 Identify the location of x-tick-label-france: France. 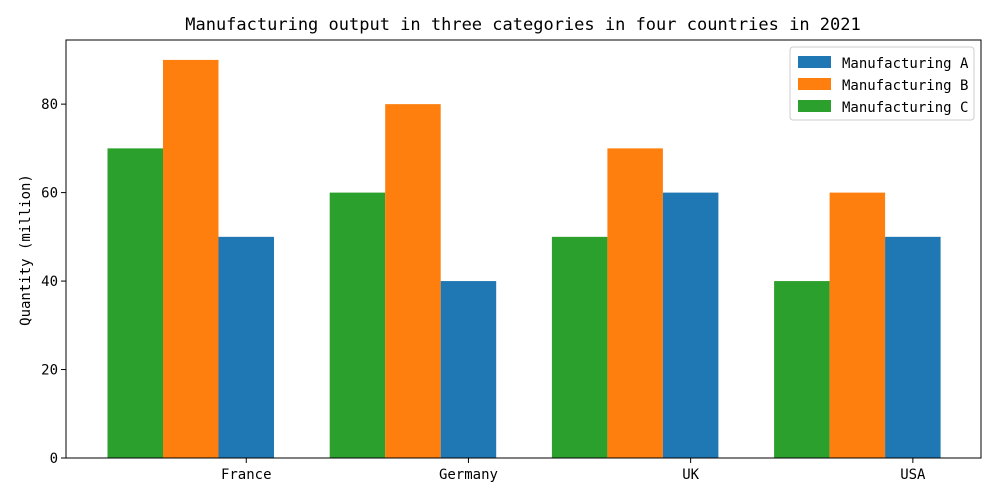
(246, 475).